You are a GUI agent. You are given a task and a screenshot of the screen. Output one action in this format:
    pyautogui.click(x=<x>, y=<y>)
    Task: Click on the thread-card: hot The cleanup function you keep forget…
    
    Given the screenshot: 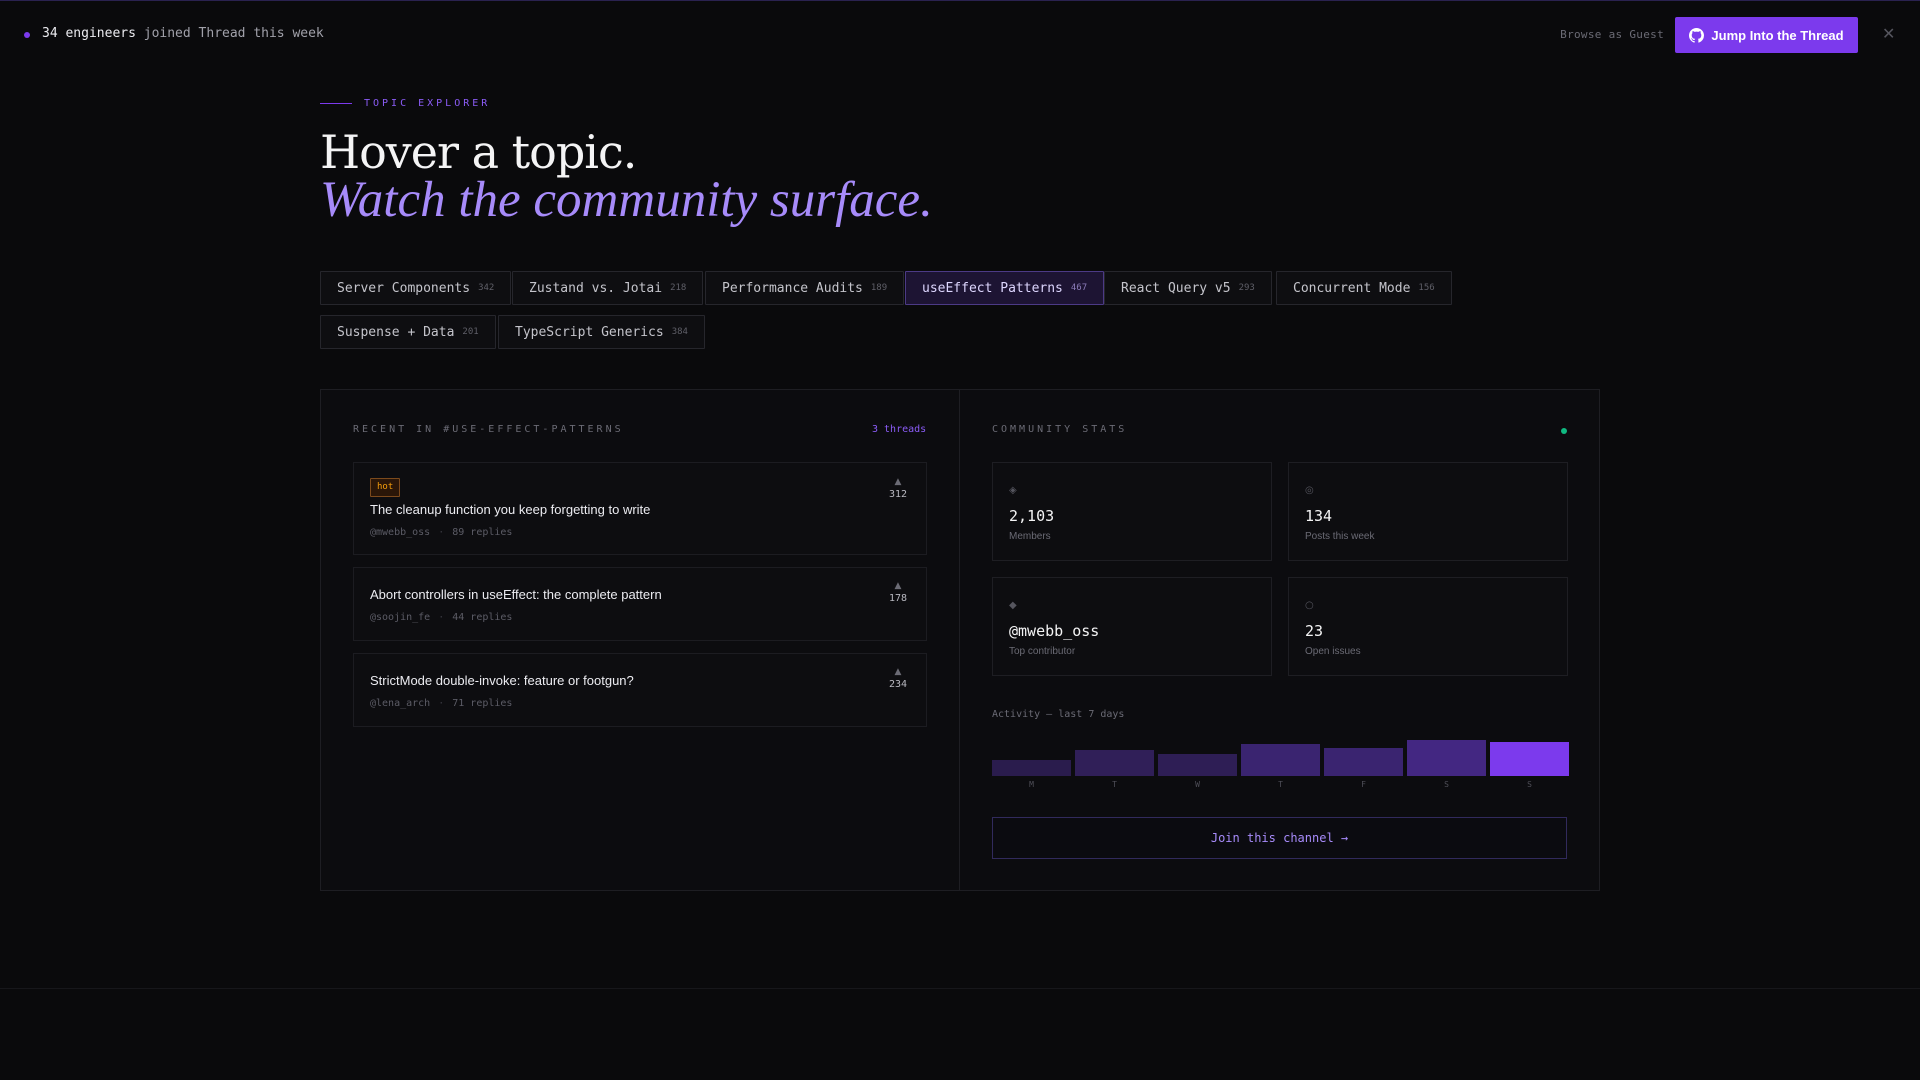 What is the action you would take?
    pyautogui.click(x=640, y=508)
    